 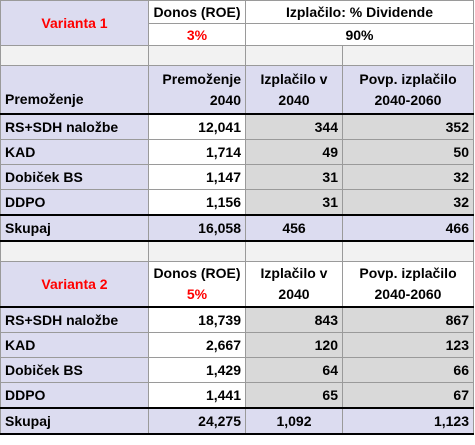 What do you see at coordinates (408, 90) in the screenshot?
I see `avg-payout-header: Povp. izplačilo 2040-2060` at bounding box center [408, 90].